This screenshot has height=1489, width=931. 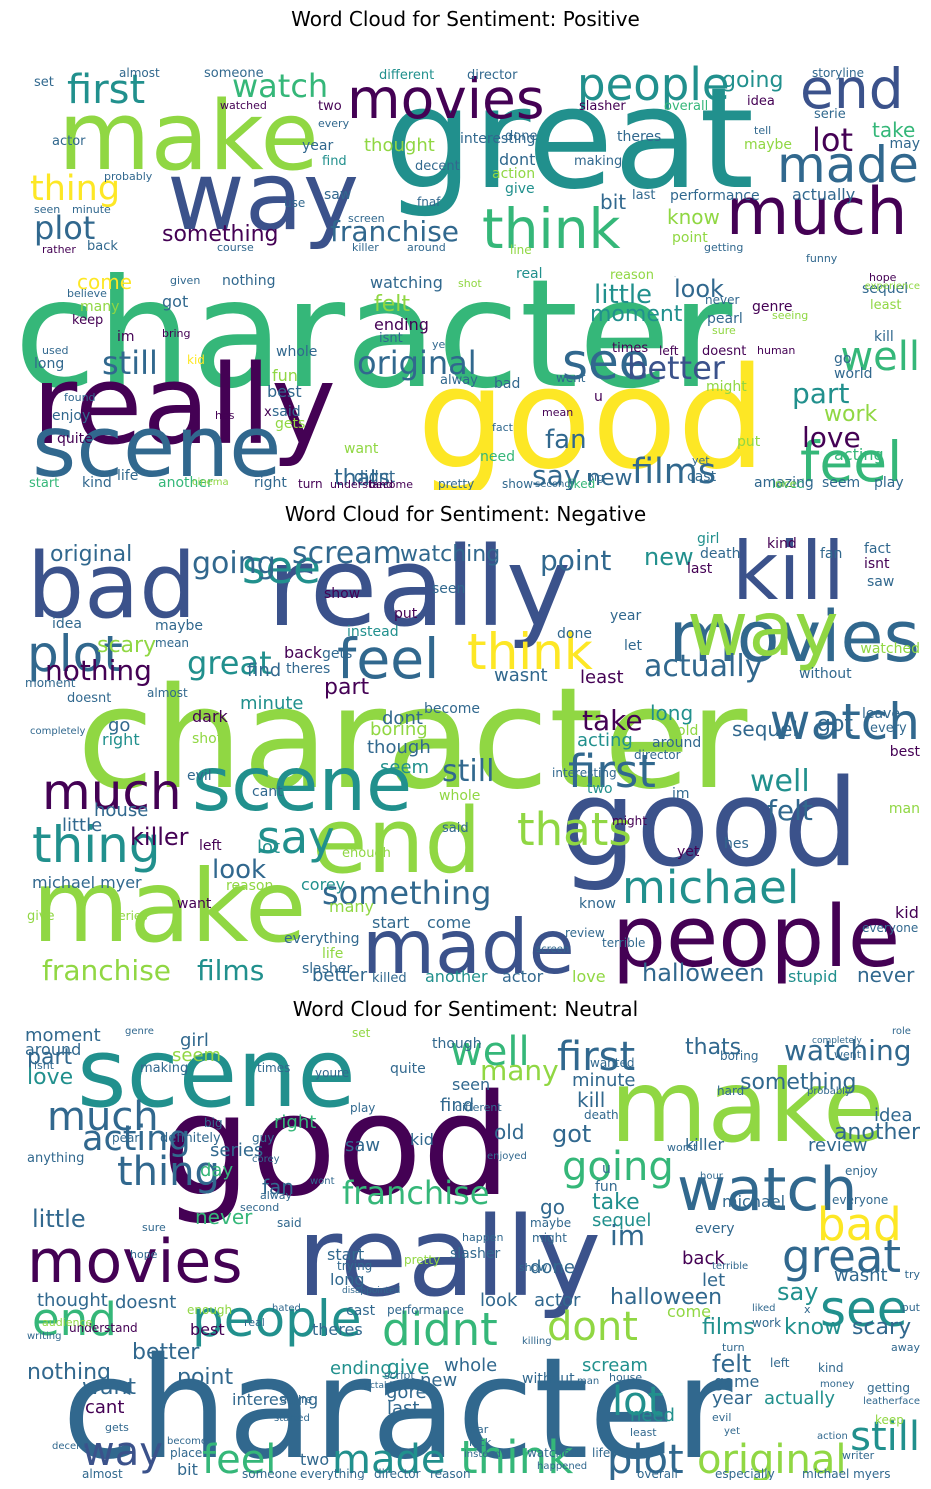 I want to click on cloud-word: money, so click(x=837, y=1384).